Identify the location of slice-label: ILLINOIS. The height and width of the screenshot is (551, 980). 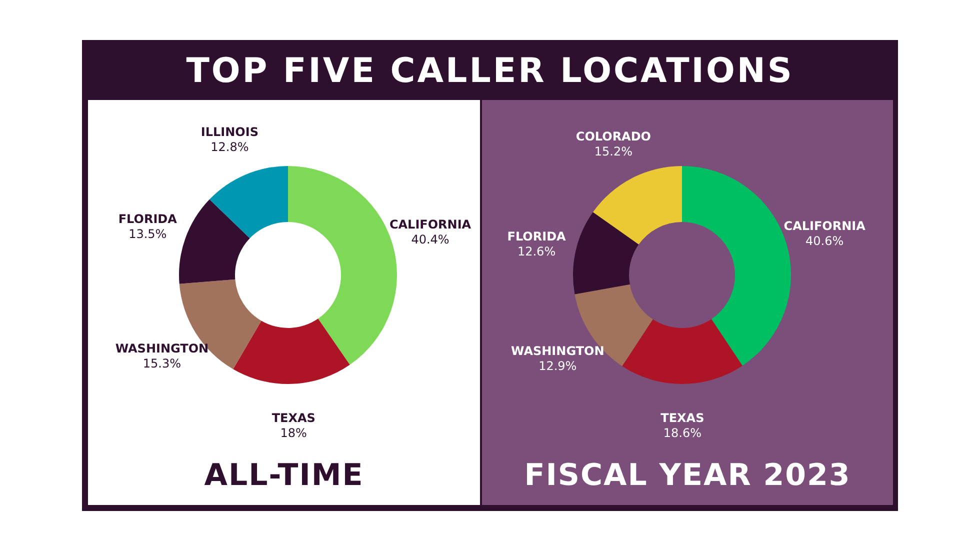
(229, 131).